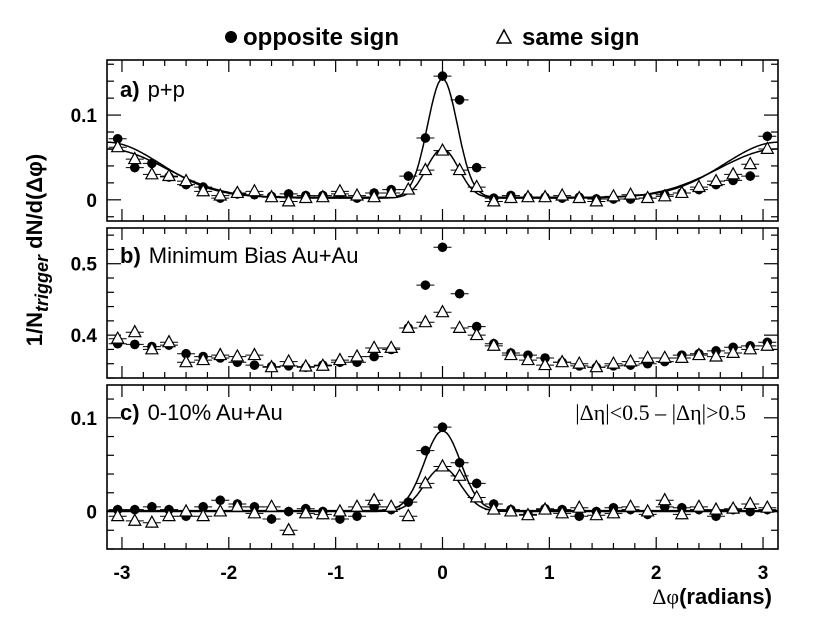 The image size is (839, 625). What do you see at coordinates (763, 573) in the screenshot?
I see `x-tick-label: 3` at bounding box center [763, 573].